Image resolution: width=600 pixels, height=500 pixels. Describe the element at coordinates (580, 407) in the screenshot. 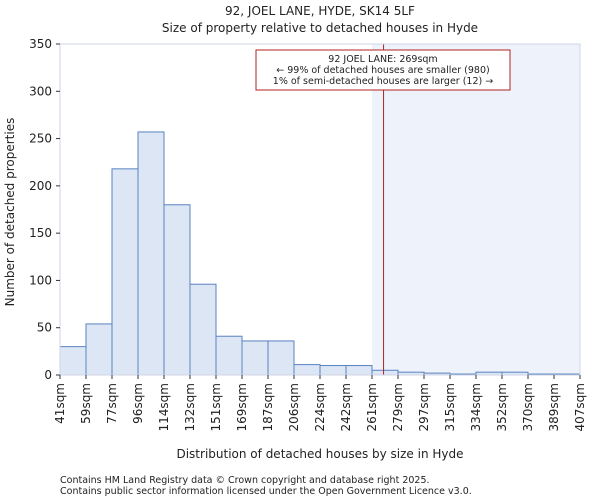

I see `x-tick-label-407sqm: 407sqm` at that location.